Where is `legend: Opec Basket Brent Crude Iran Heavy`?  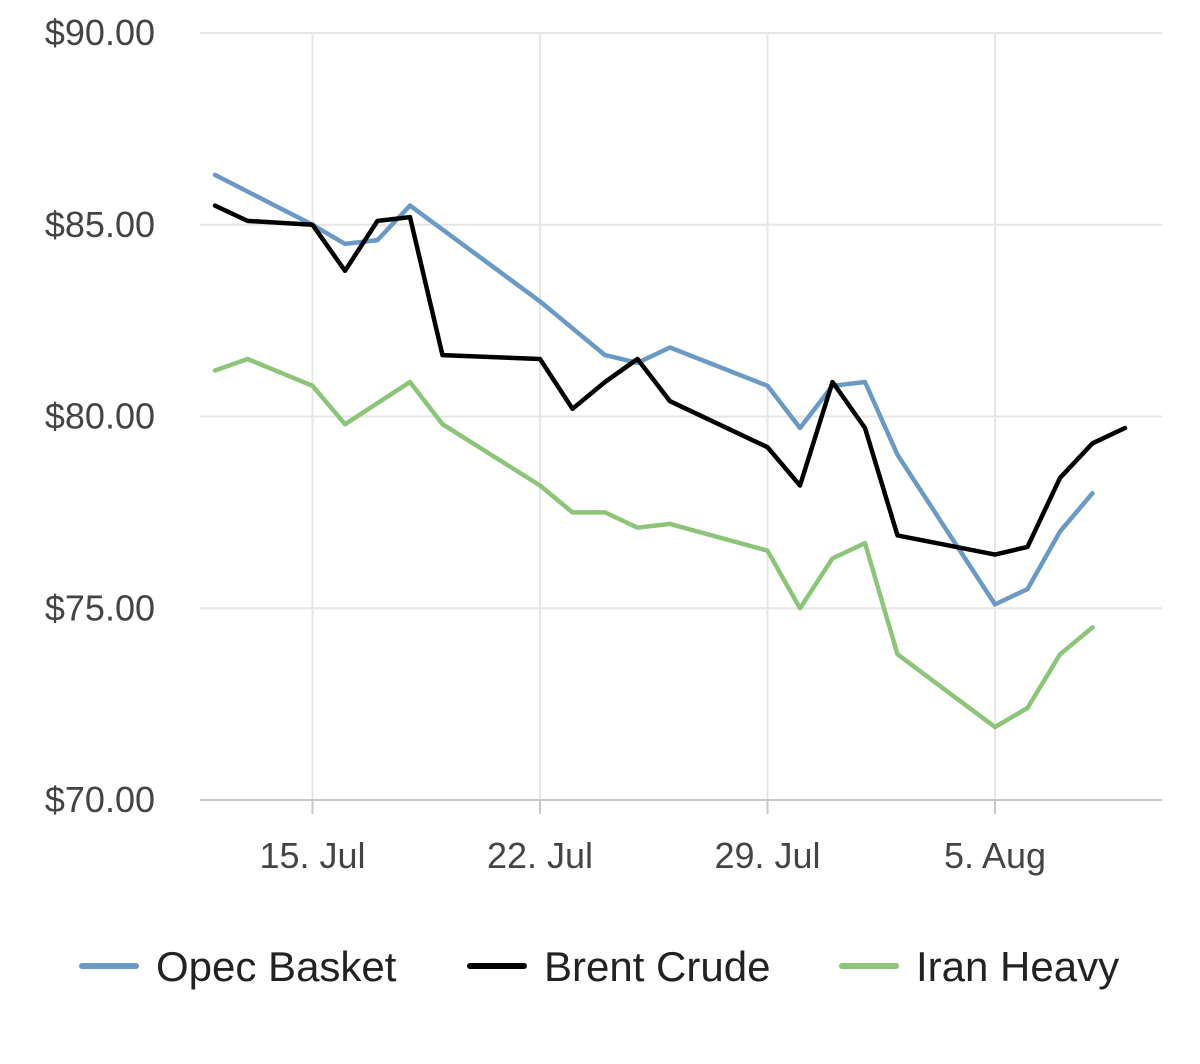
legend: Opec Basket Brent Crude Iran Heavy is located at coordinates (599, 966).